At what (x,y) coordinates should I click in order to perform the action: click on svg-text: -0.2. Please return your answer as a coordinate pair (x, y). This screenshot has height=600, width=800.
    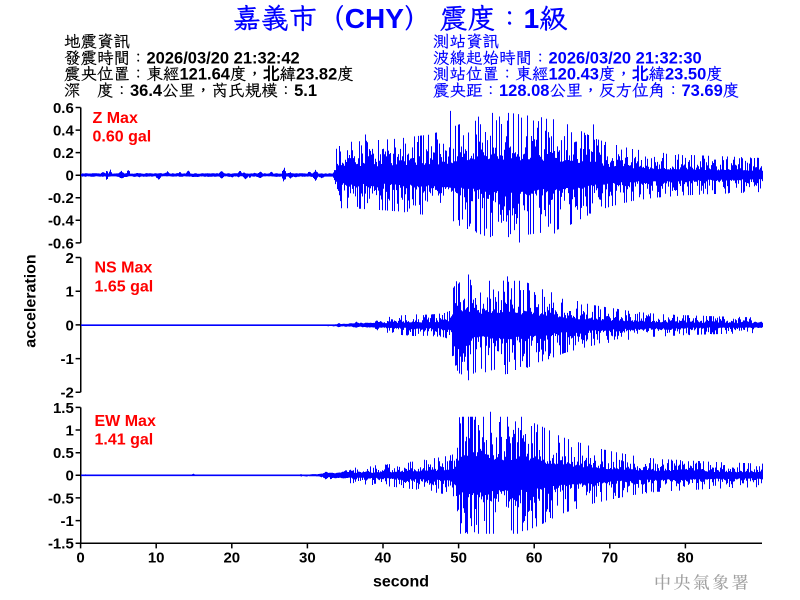
    Looking at the image, I should click on (61, 198).